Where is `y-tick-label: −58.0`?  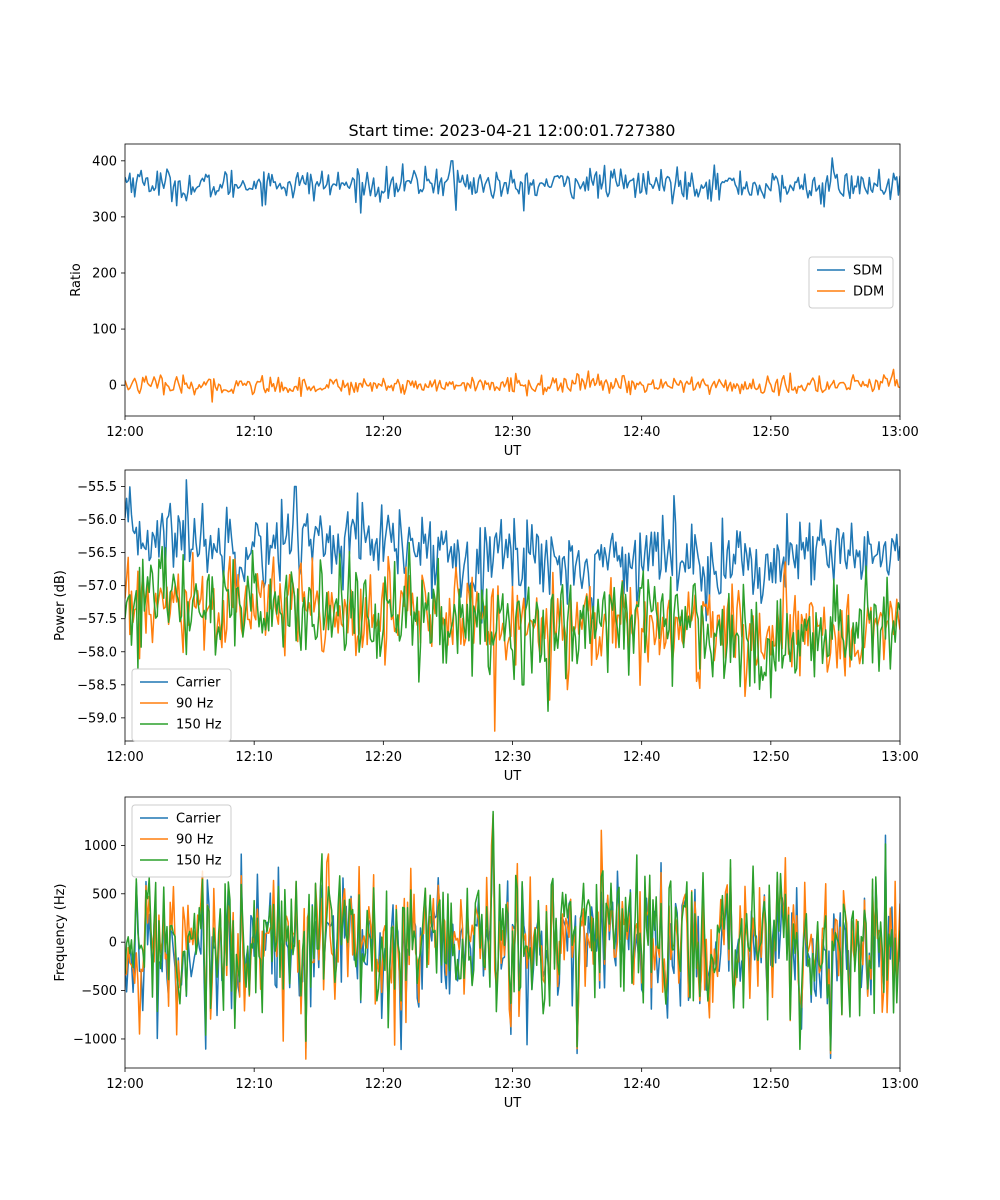 y-tick-label: −58.0 is located at coordinates (97, 652).